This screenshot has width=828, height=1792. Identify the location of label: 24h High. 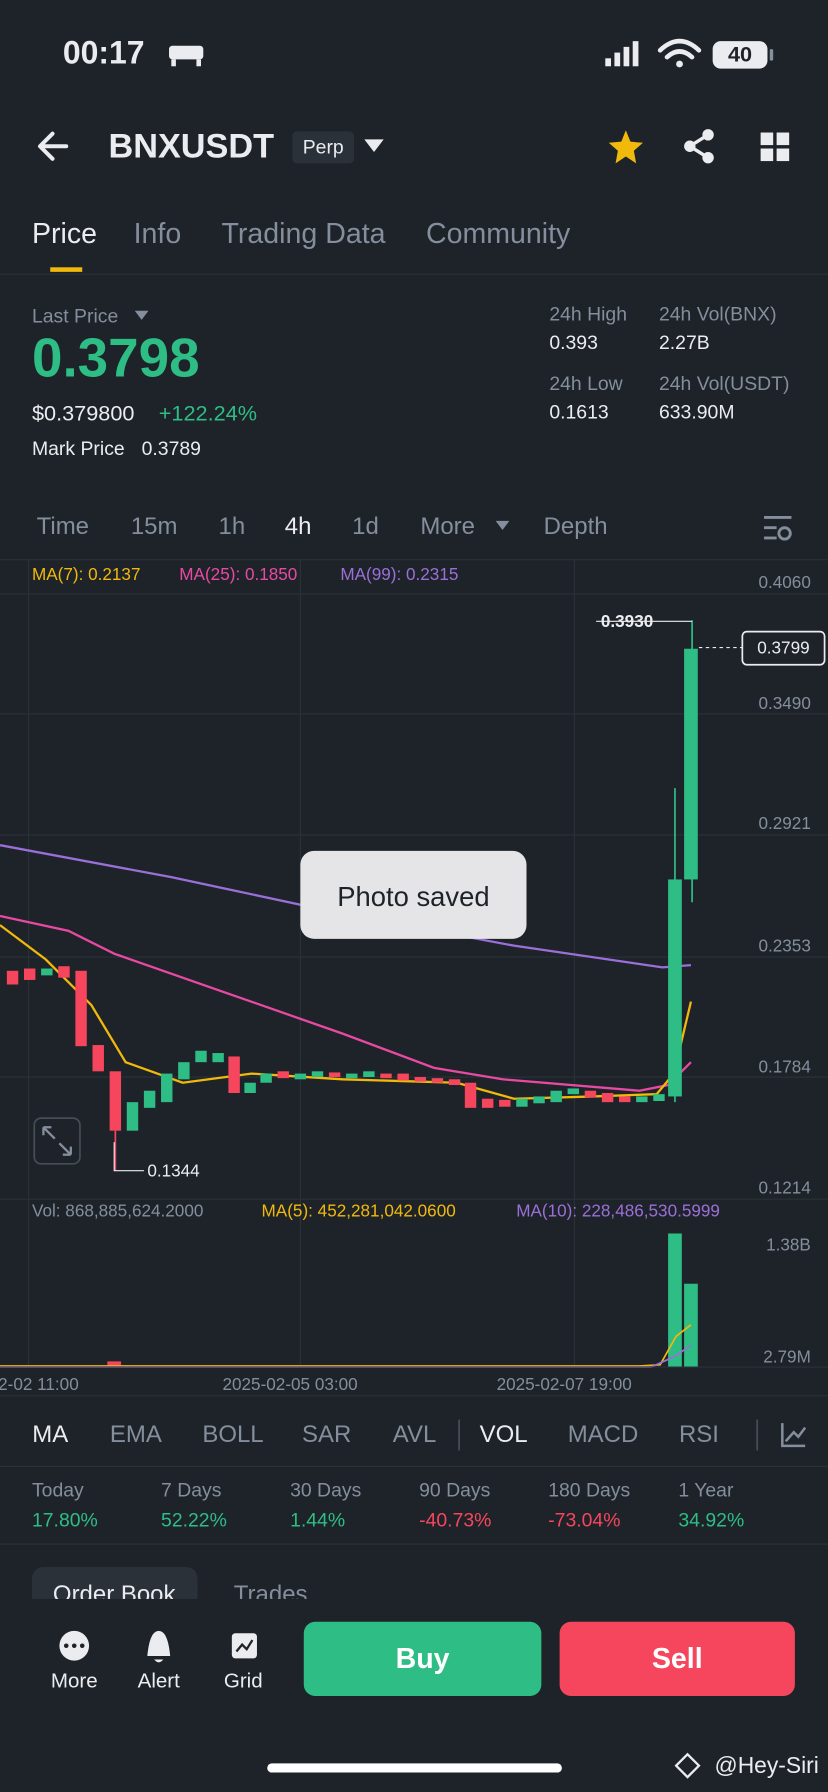
(588, 314).